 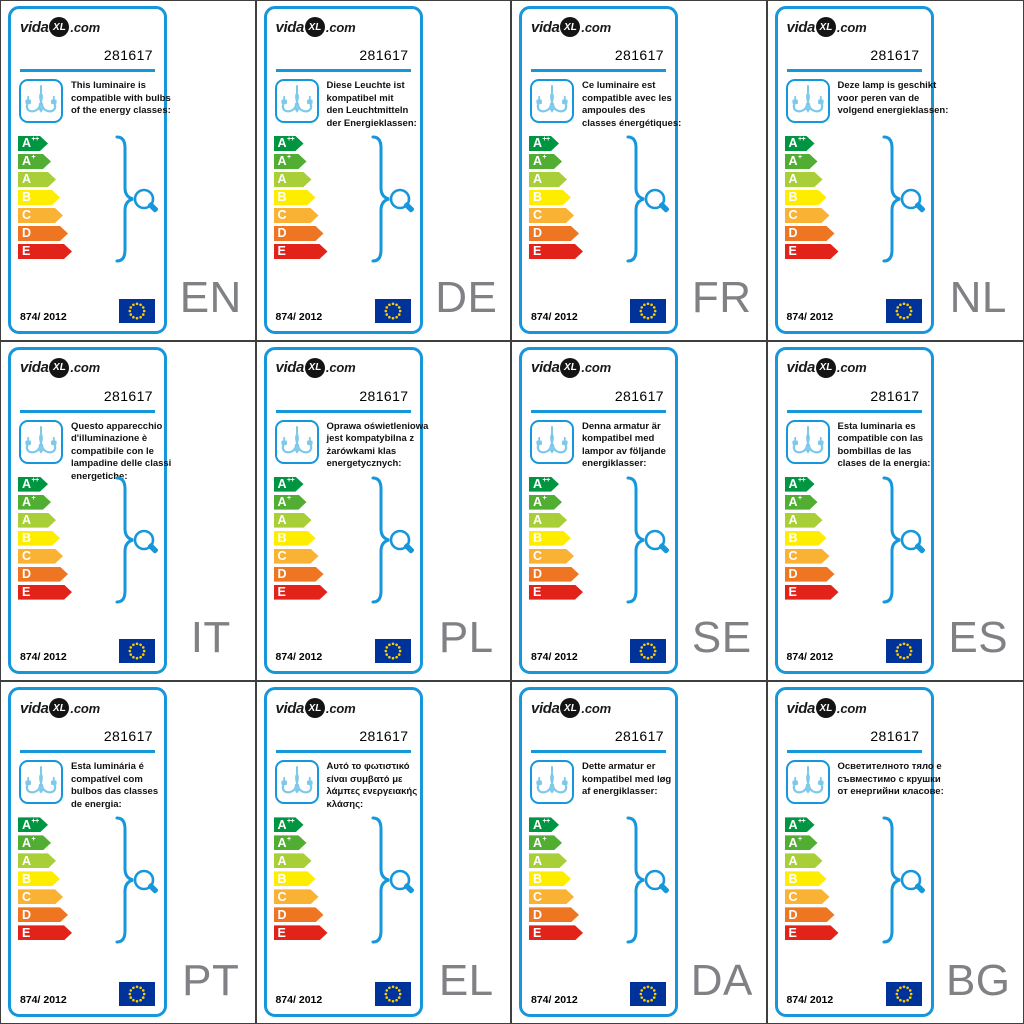 I want to click on language-code: DE, so click(x=466, y=297).